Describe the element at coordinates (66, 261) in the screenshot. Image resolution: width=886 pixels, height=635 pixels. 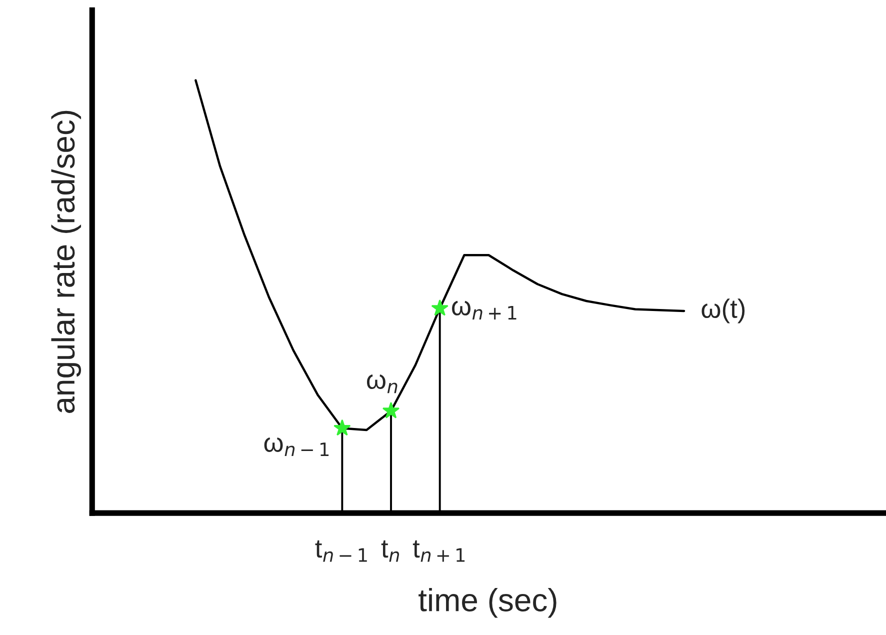
I see `y-axis-title: angular rate (rad/sec)` at that location.